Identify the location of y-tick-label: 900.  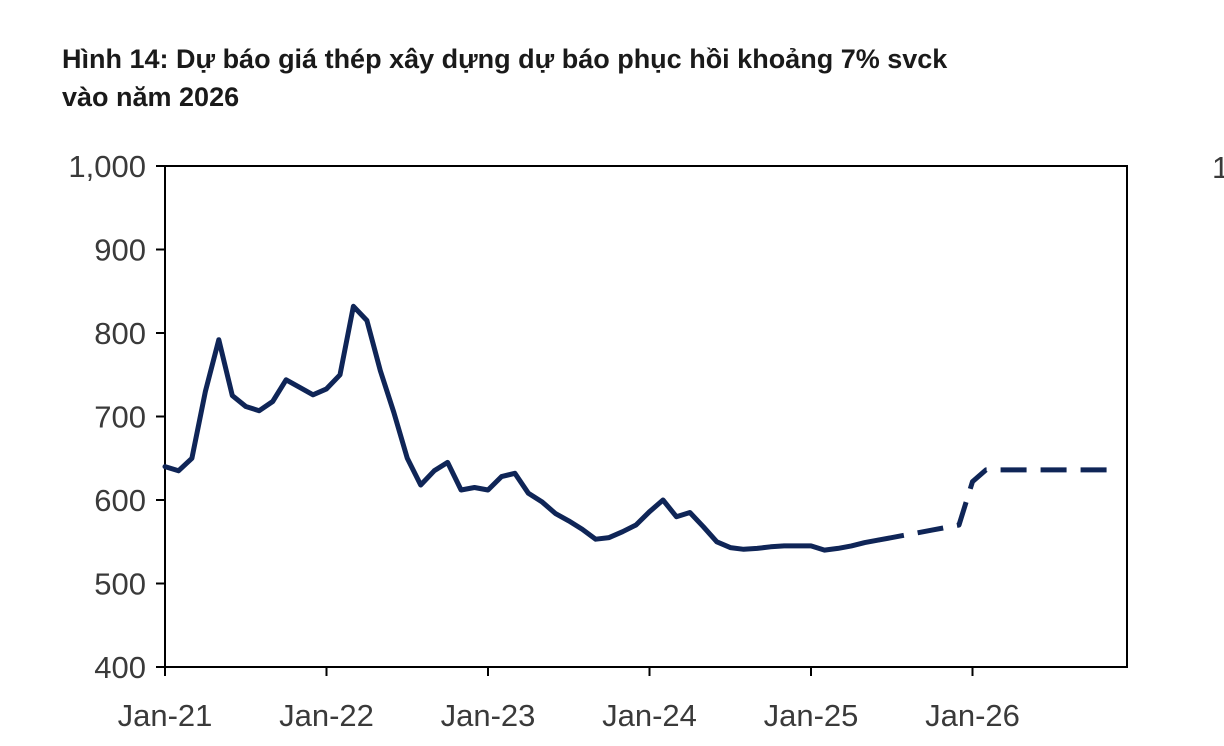
(120, 250).